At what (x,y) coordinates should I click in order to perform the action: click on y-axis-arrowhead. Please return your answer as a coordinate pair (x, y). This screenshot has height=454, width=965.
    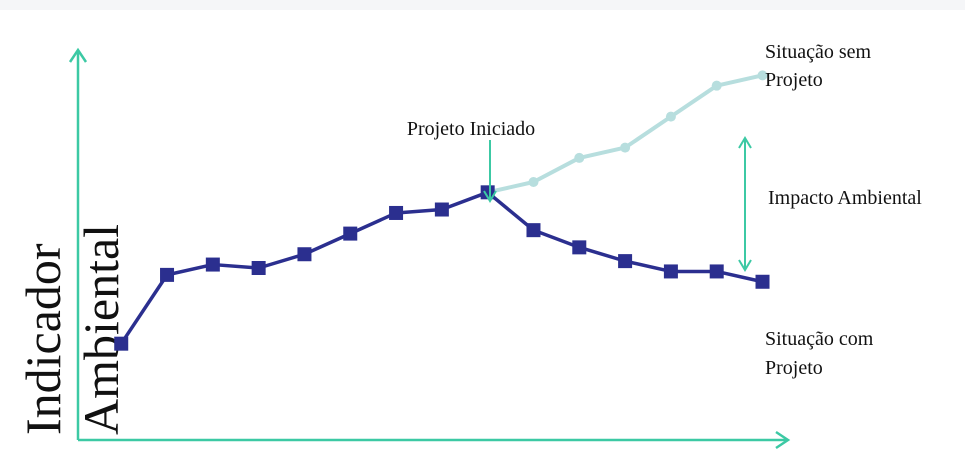
    Looking at the image, I should click on (78, 55).